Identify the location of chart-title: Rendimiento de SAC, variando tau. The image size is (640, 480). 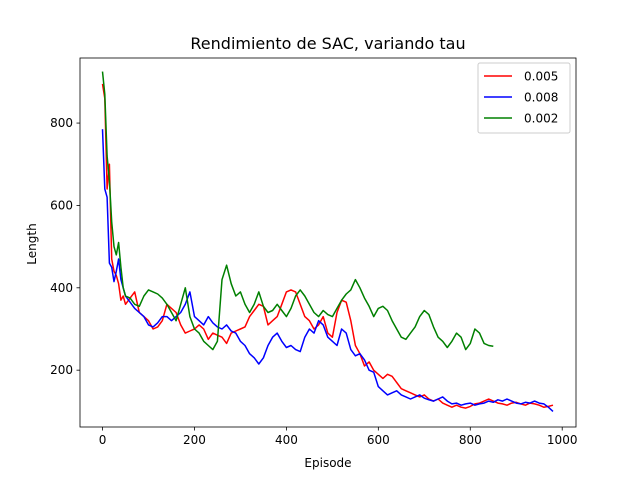
(327, 43).